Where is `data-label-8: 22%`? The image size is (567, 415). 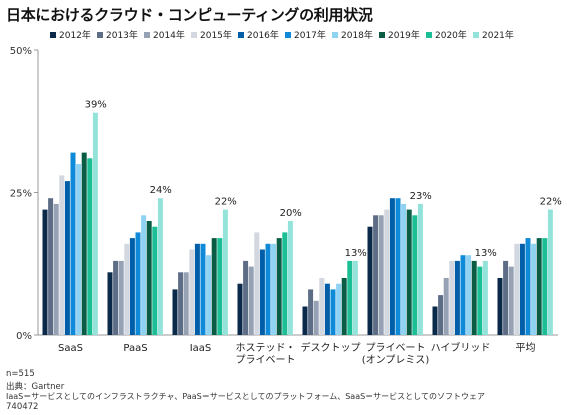
data-label-8: 22% is located at coordinates (551, 202).